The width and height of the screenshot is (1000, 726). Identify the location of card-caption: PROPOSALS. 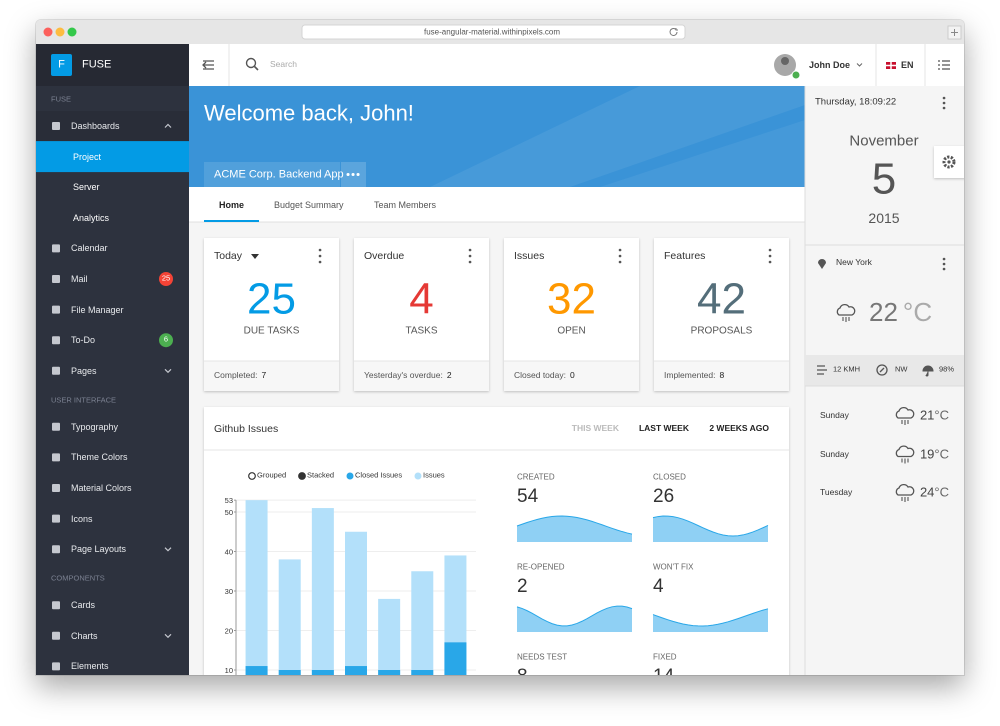
(721, 331).